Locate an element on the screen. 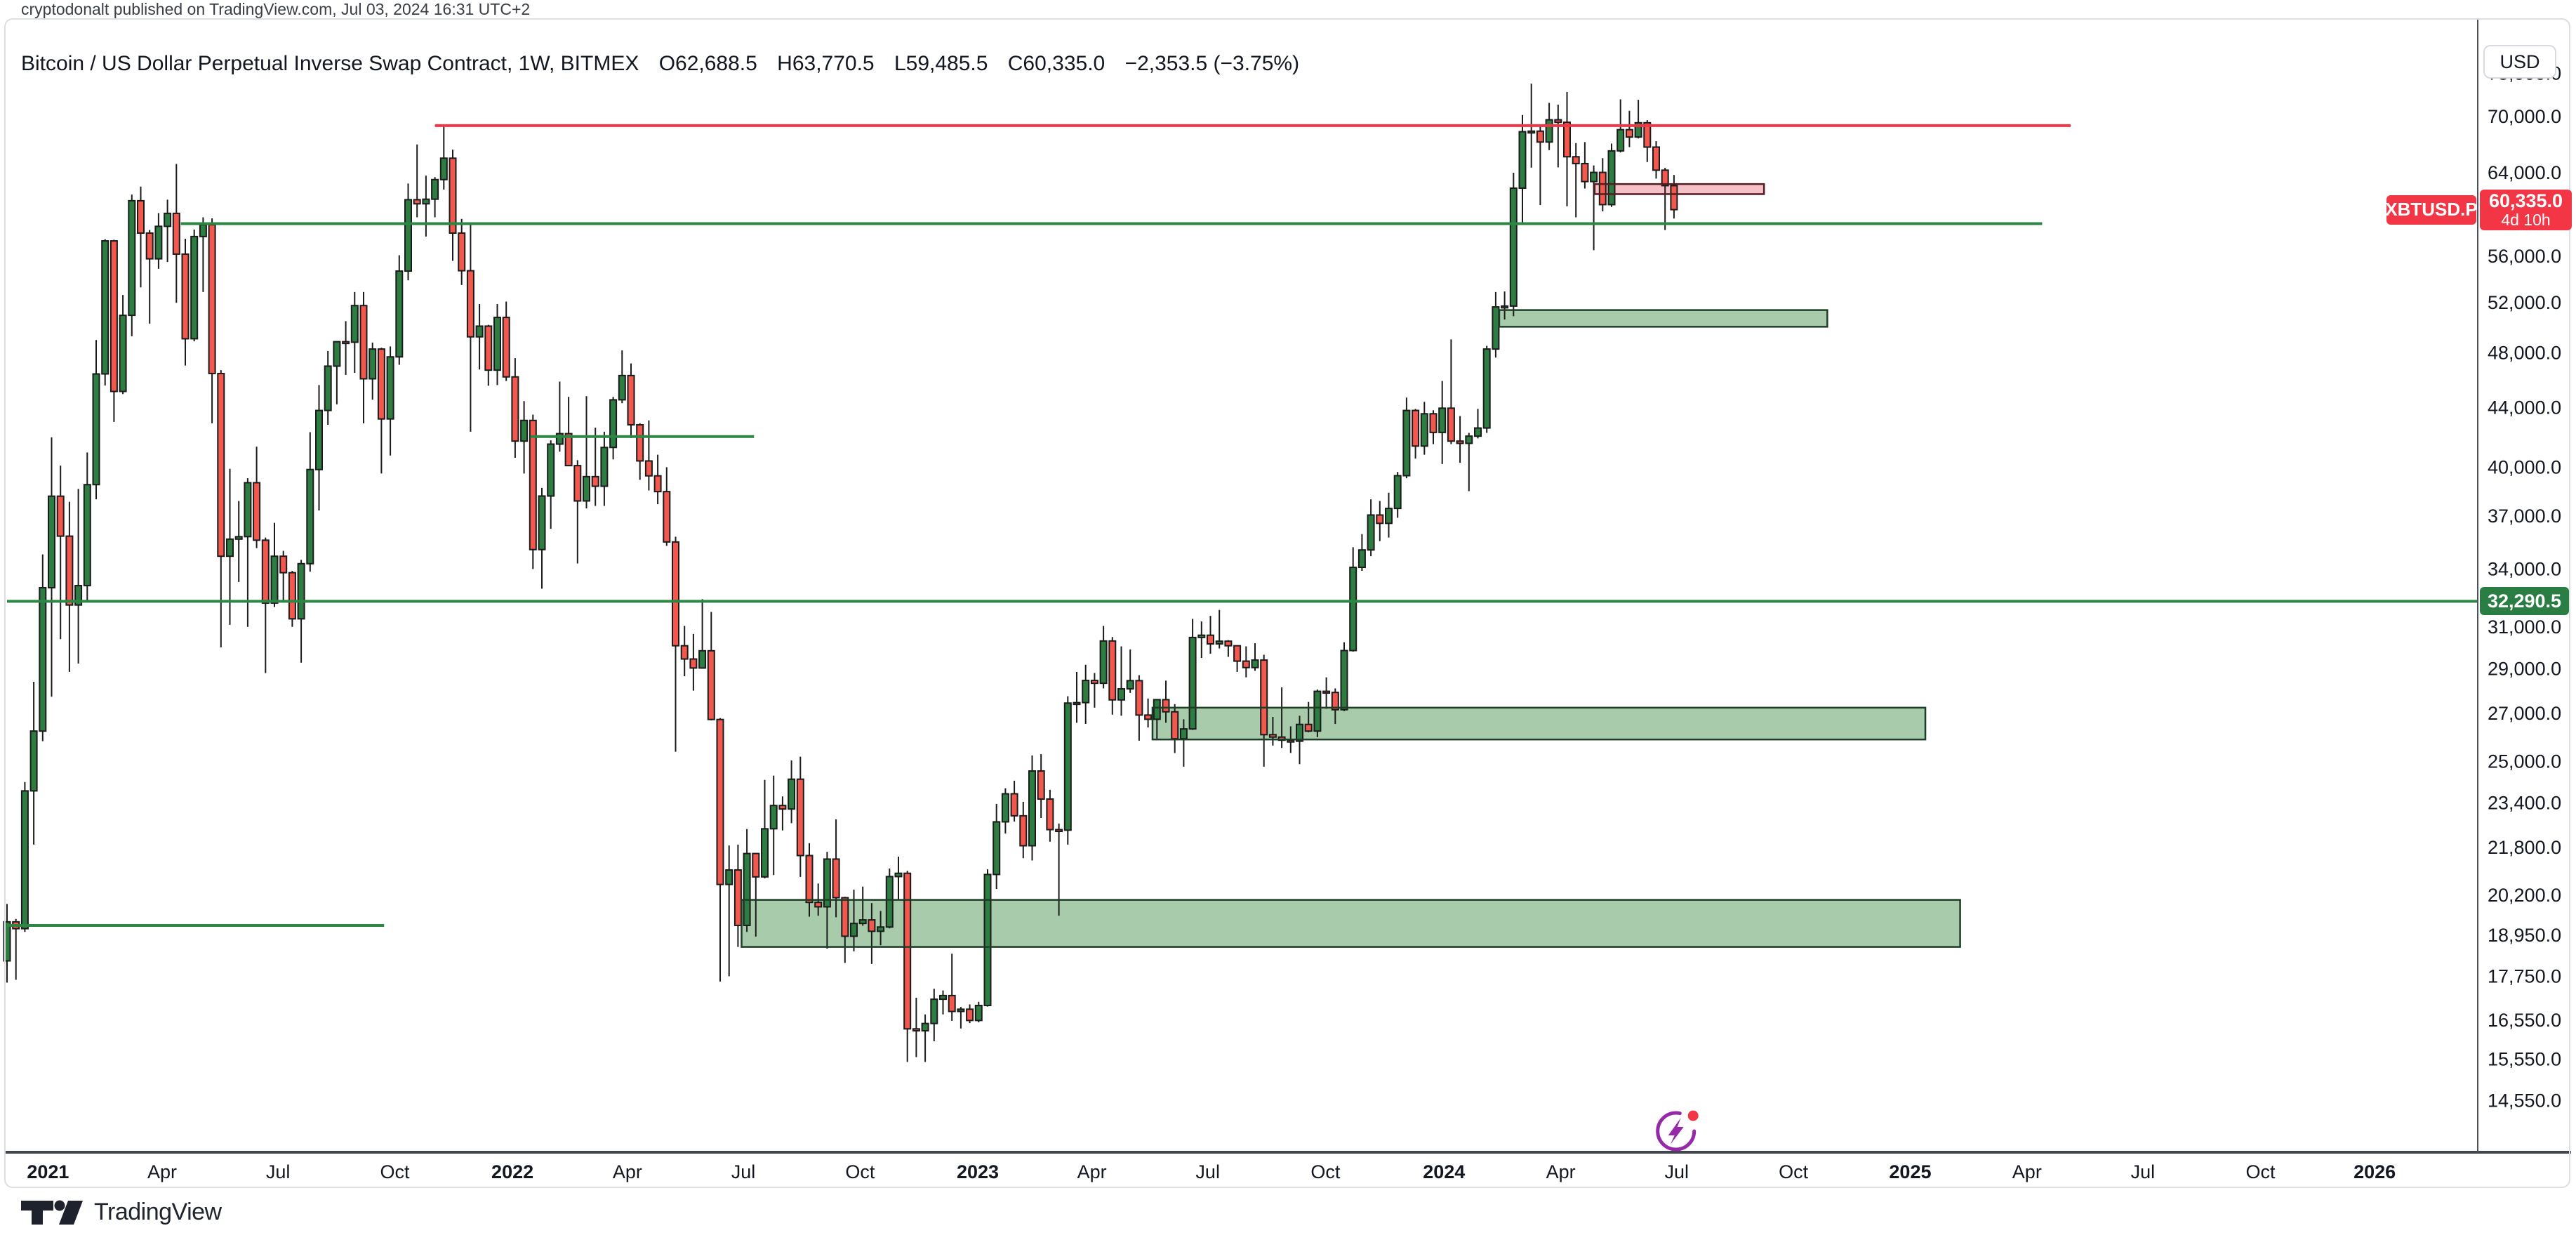 This screenshot has height=1240, width=2576. tradingview-logo: TradingView is located at coordinates (121, 1212).